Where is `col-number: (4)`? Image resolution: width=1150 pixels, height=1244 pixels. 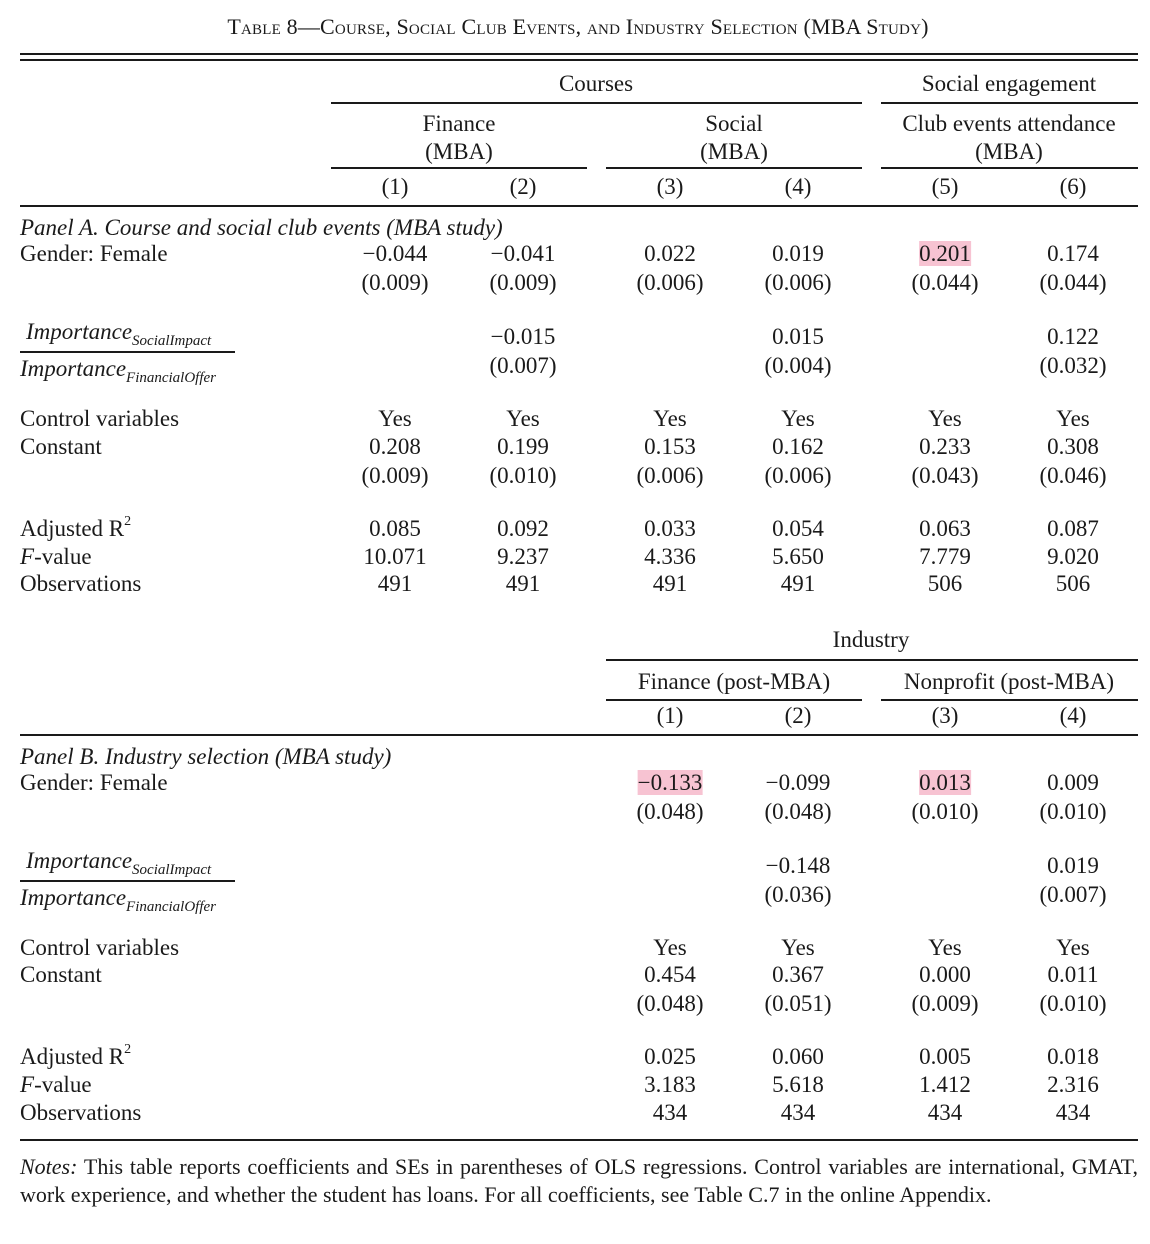 col-number: (4) is located at coordinates (1073, 715).